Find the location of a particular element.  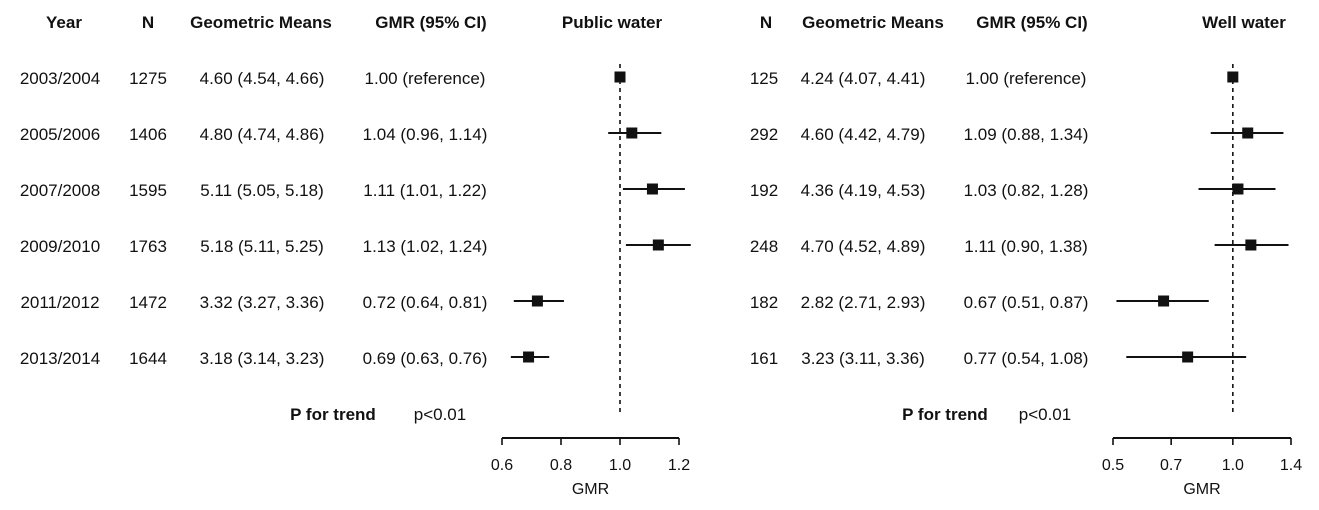

header-gmr-public: GMR (95% CI) is located at coordinates (430, 22).